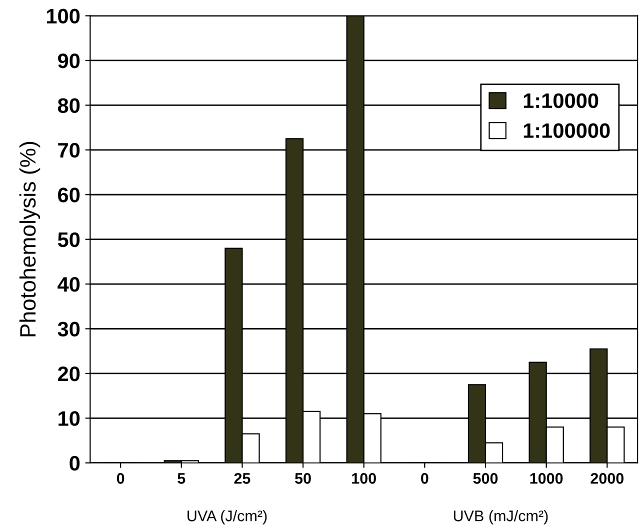  What do you see at coordinates (69, 374) in the screenshot?
I see `y-tick-label: 20` at bounding box center [69, 374].